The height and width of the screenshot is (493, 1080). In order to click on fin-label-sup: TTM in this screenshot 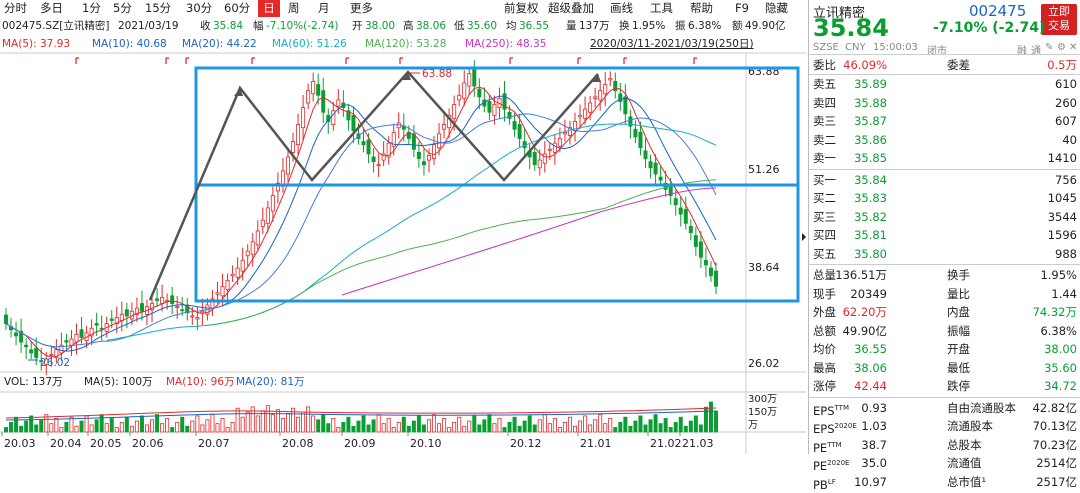, I will do `click(842, 408)`.